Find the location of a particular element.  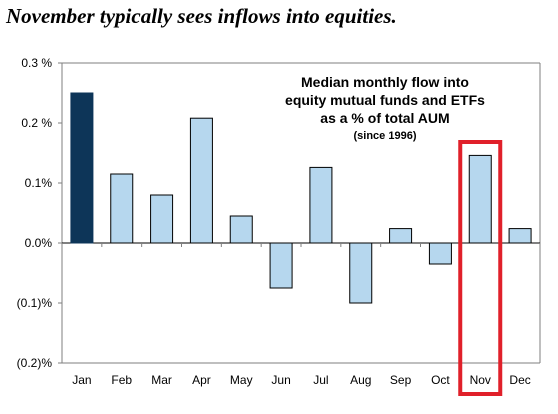

x-tick-label: Feb is located at coordinates (121, 380).